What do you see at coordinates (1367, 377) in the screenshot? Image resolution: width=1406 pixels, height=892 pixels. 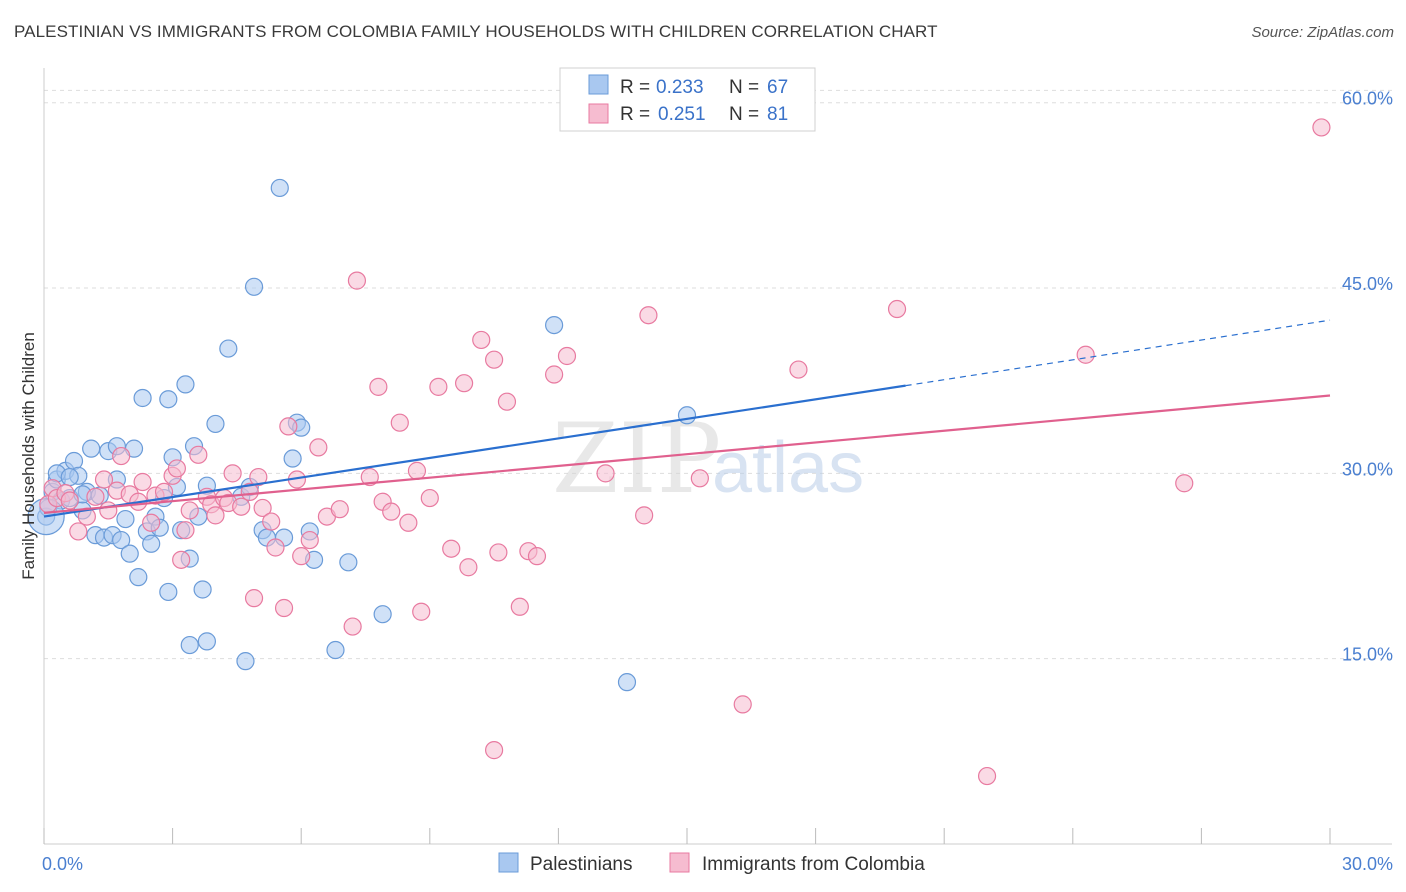 I see `y-tick-labels: 15.0% 30.0% 45.0% 60.0%` at bounding box center [1367, 377].